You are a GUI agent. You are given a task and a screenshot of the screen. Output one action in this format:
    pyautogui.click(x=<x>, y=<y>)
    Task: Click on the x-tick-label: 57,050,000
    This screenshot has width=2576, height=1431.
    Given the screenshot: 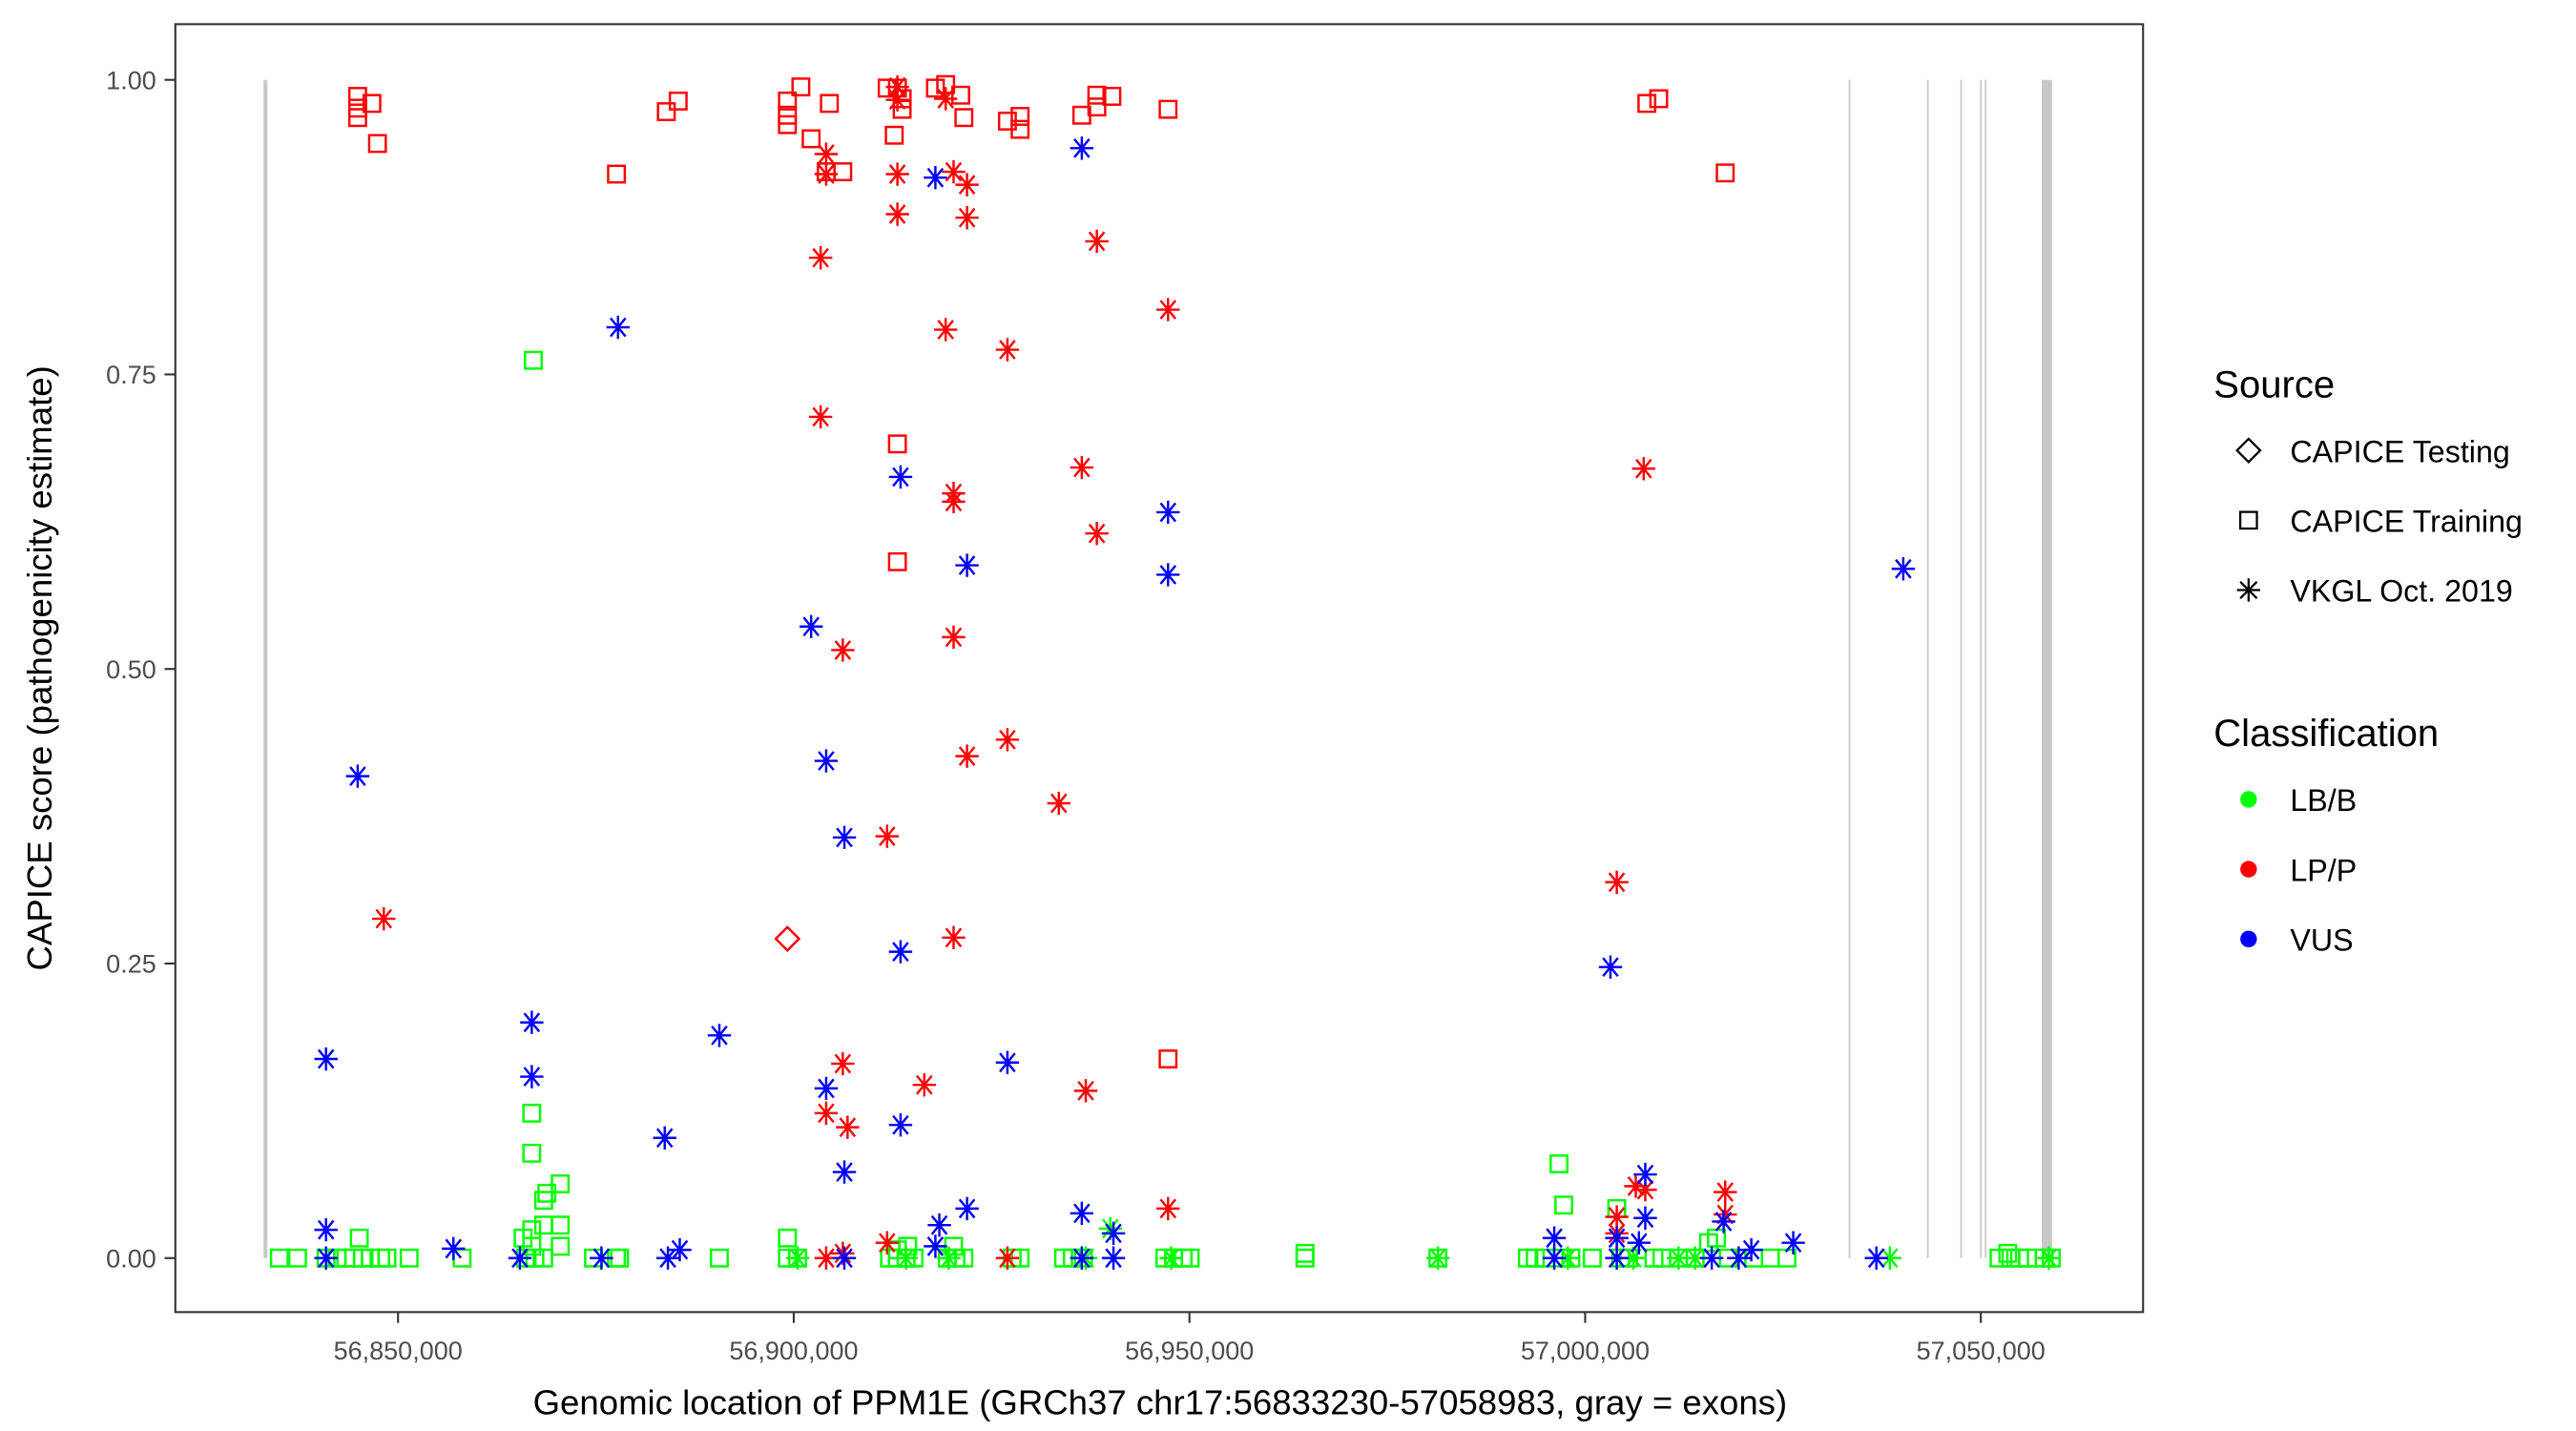 What is the action you would take?
    pyautogui.click(x=1981, y=1351)
    